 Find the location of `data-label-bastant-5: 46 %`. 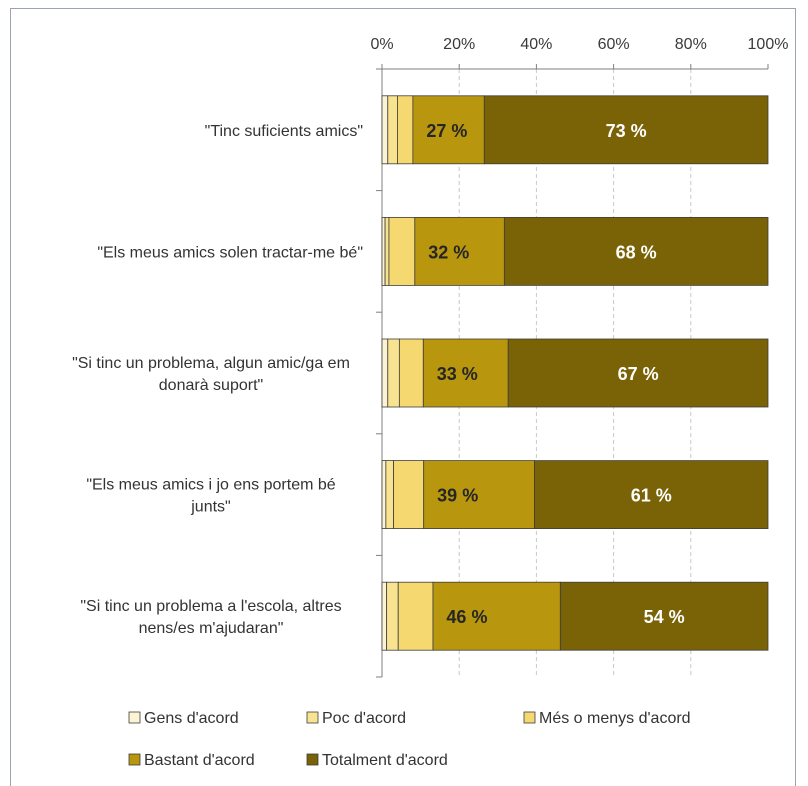

data-label-bastant-5: 46 % is located at coordinates (466, 617).